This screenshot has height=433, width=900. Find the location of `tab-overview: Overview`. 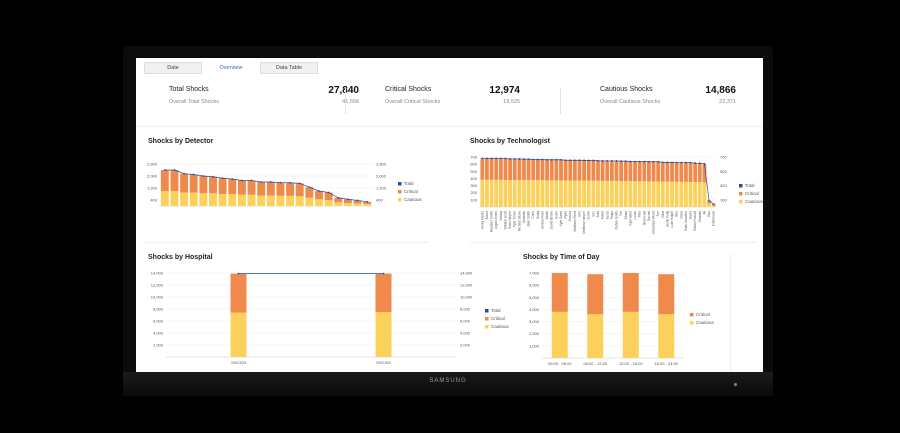

tab-overview: Overview is located at coordinates (231, 68).